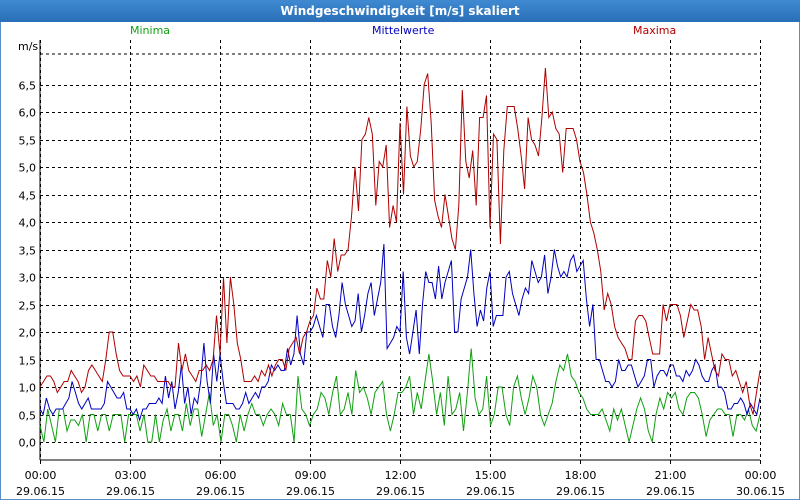 This screenshot has width=800, height=500. I want to click on x-tick-date: 30.06.15, so click(760, 491).